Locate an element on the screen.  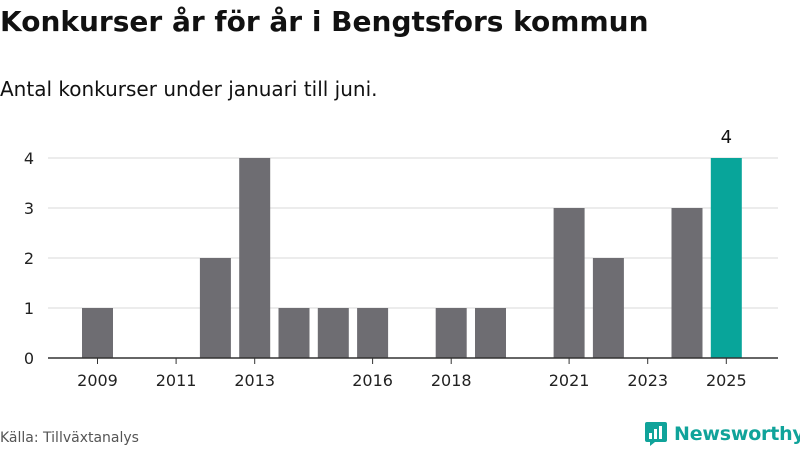
y-tick-label: 0 is located at coordinates (29, 358).